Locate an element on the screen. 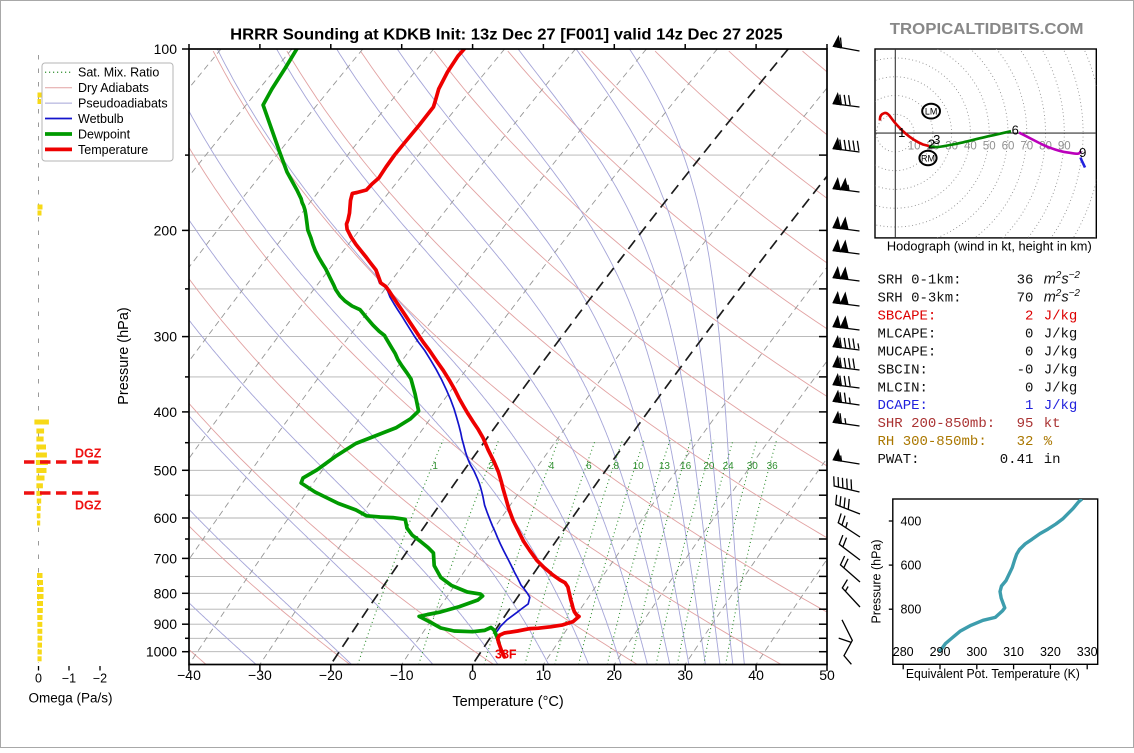  svg-text: SRH 0-1km: is located at coordinates (920, 281).